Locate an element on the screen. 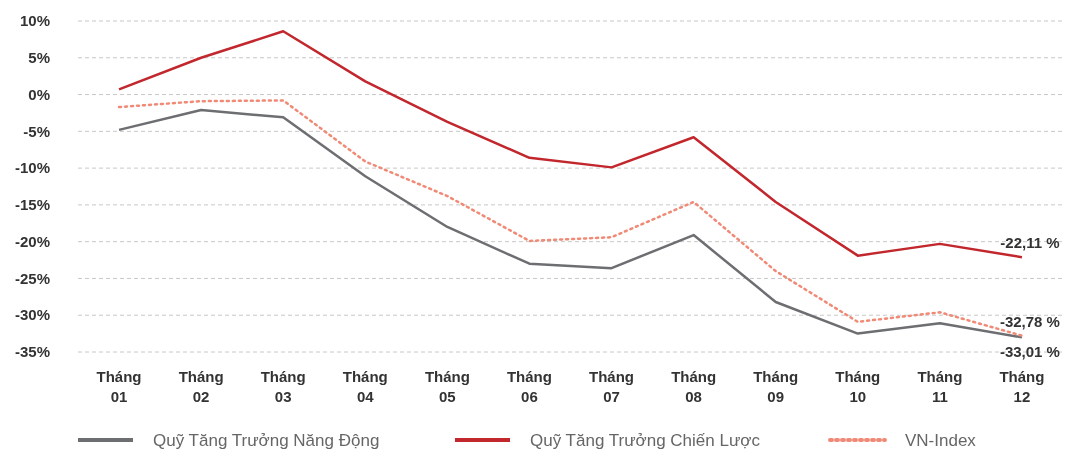  y-tick-label: 0% is located at coordinates (39, 94).